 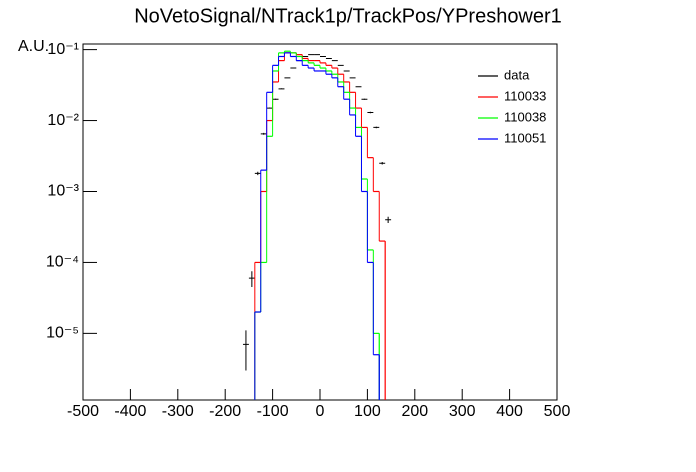 What do you see at coordinates (462, 411) in the screenshot?
I see `x-tick-label: 300` at bounding box center [462, 411].